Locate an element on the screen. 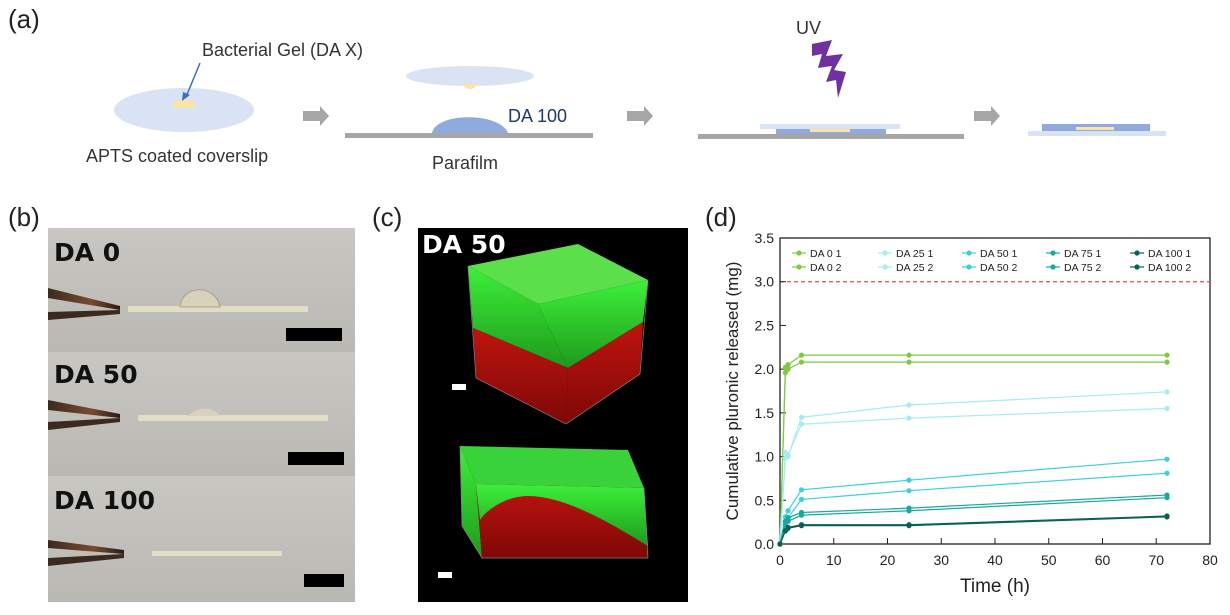 This screenshot has width=1230, height=615. legend-entry: DA 0 2 is located at coordinates (826, 268).